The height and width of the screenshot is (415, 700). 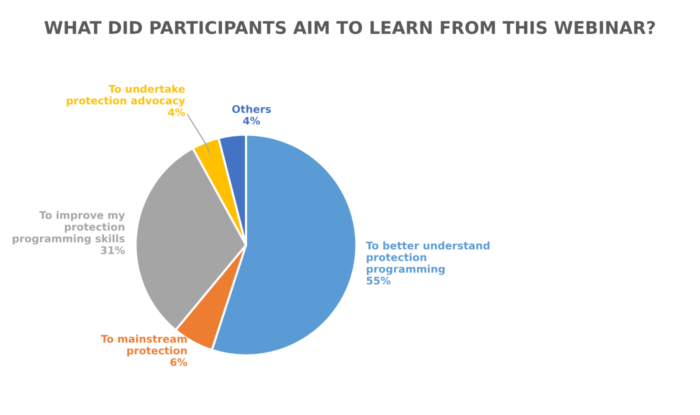 What do you see at coordinates (349, 27) in the screenshot?
I see `chart-title: WHAT DID PARTICIPANTS AIM TO LEARN FROM THIS WEBINAR?` at bounding box center [349, 27].